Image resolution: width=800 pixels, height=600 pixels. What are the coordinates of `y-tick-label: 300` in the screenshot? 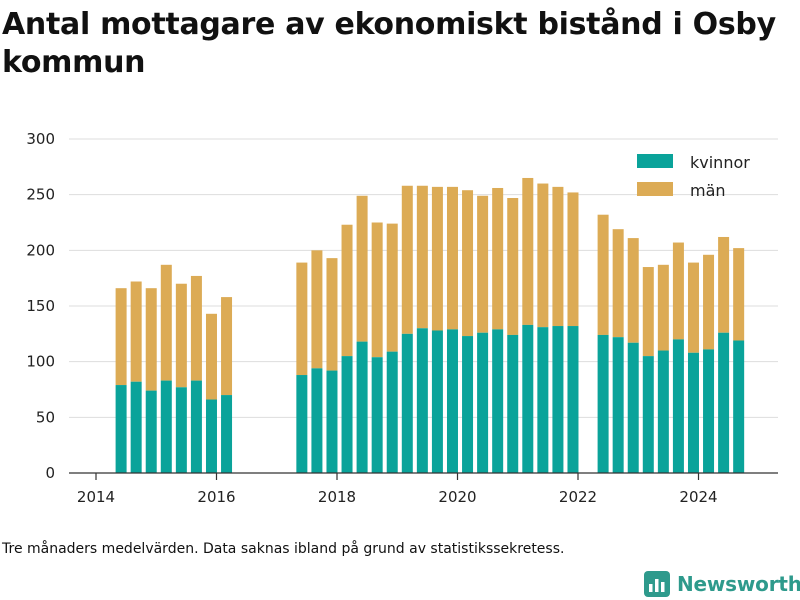 It's located at (40, 139).